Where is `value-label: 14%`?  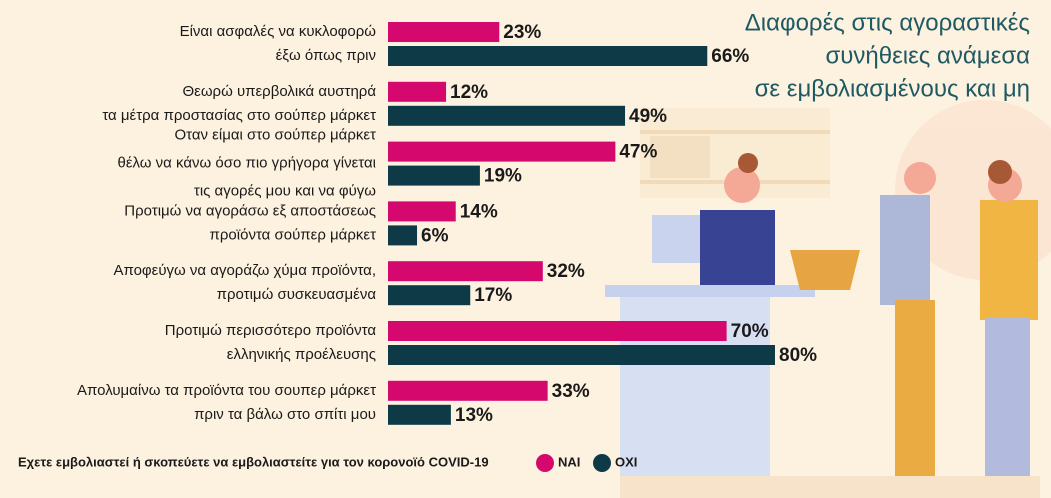
value-label: 14% is located at coordinates (479, 211).